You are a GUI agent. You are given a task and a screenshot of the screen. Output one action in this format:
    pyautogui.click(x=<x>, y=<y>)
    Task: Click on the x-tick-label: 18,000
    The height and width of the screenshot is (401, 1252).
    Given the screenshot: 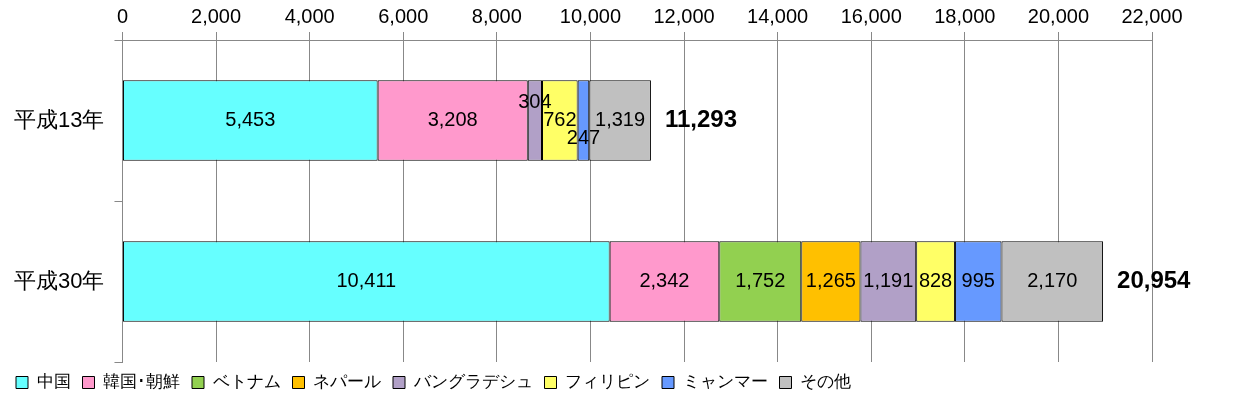 What is the action you would take?
    pyautogui.click(x=965, y=15)
    